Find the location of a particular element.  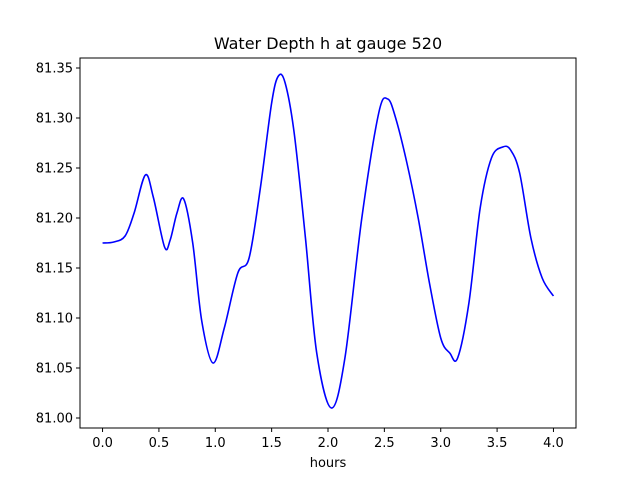

x-tick-label: 3.5 is located at coordinates (497, 443).